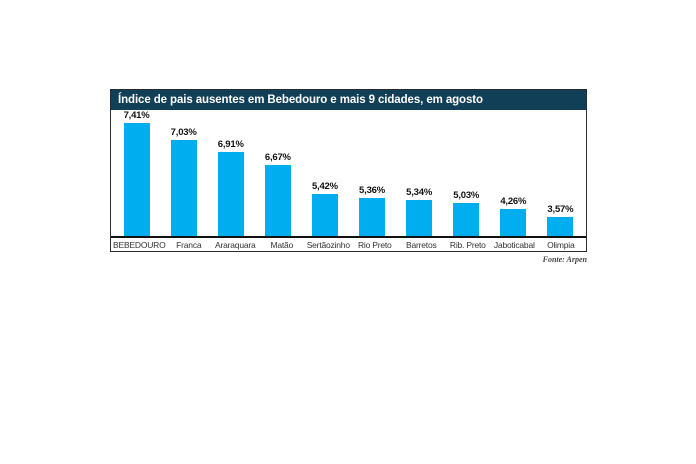 This screenshot has height=464, width=696. What do you see at coordinates (324, 186) in the screenshot?
I see `bar-value-label: 5,42%` at bounding box center [324, 186].